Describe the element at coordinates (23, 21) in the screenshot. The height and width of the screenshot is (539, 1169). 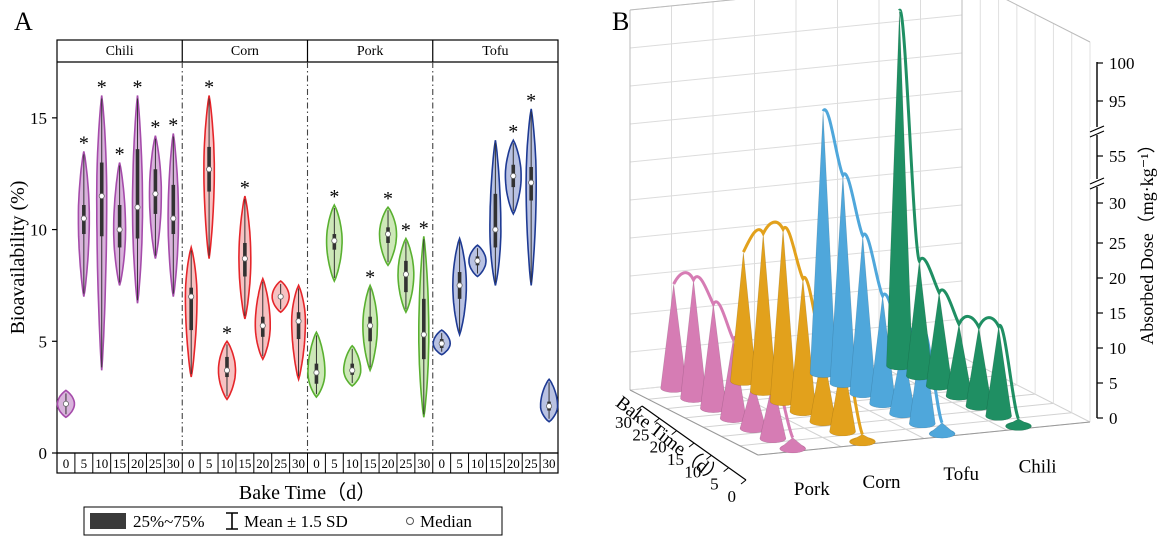
I see `panel-a-label: A` at that location.